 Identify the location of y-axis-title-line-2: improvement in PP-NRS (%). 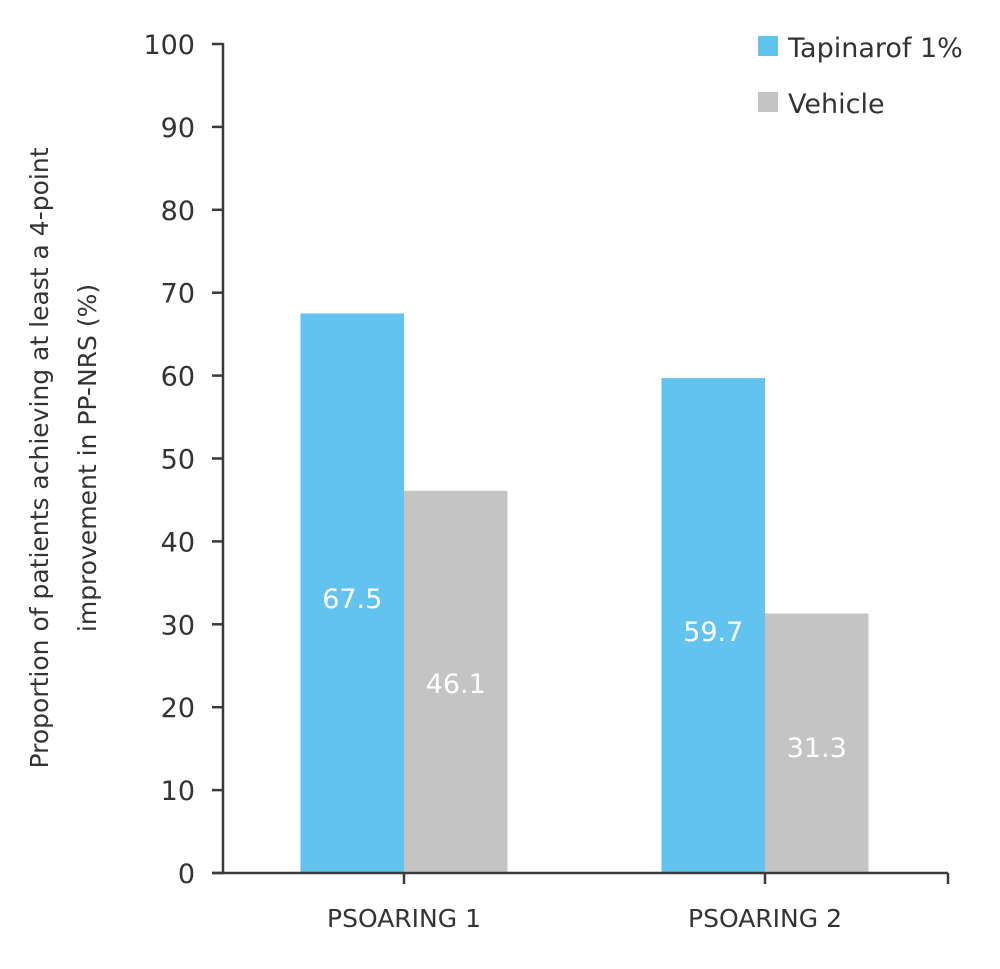
(87, 458).